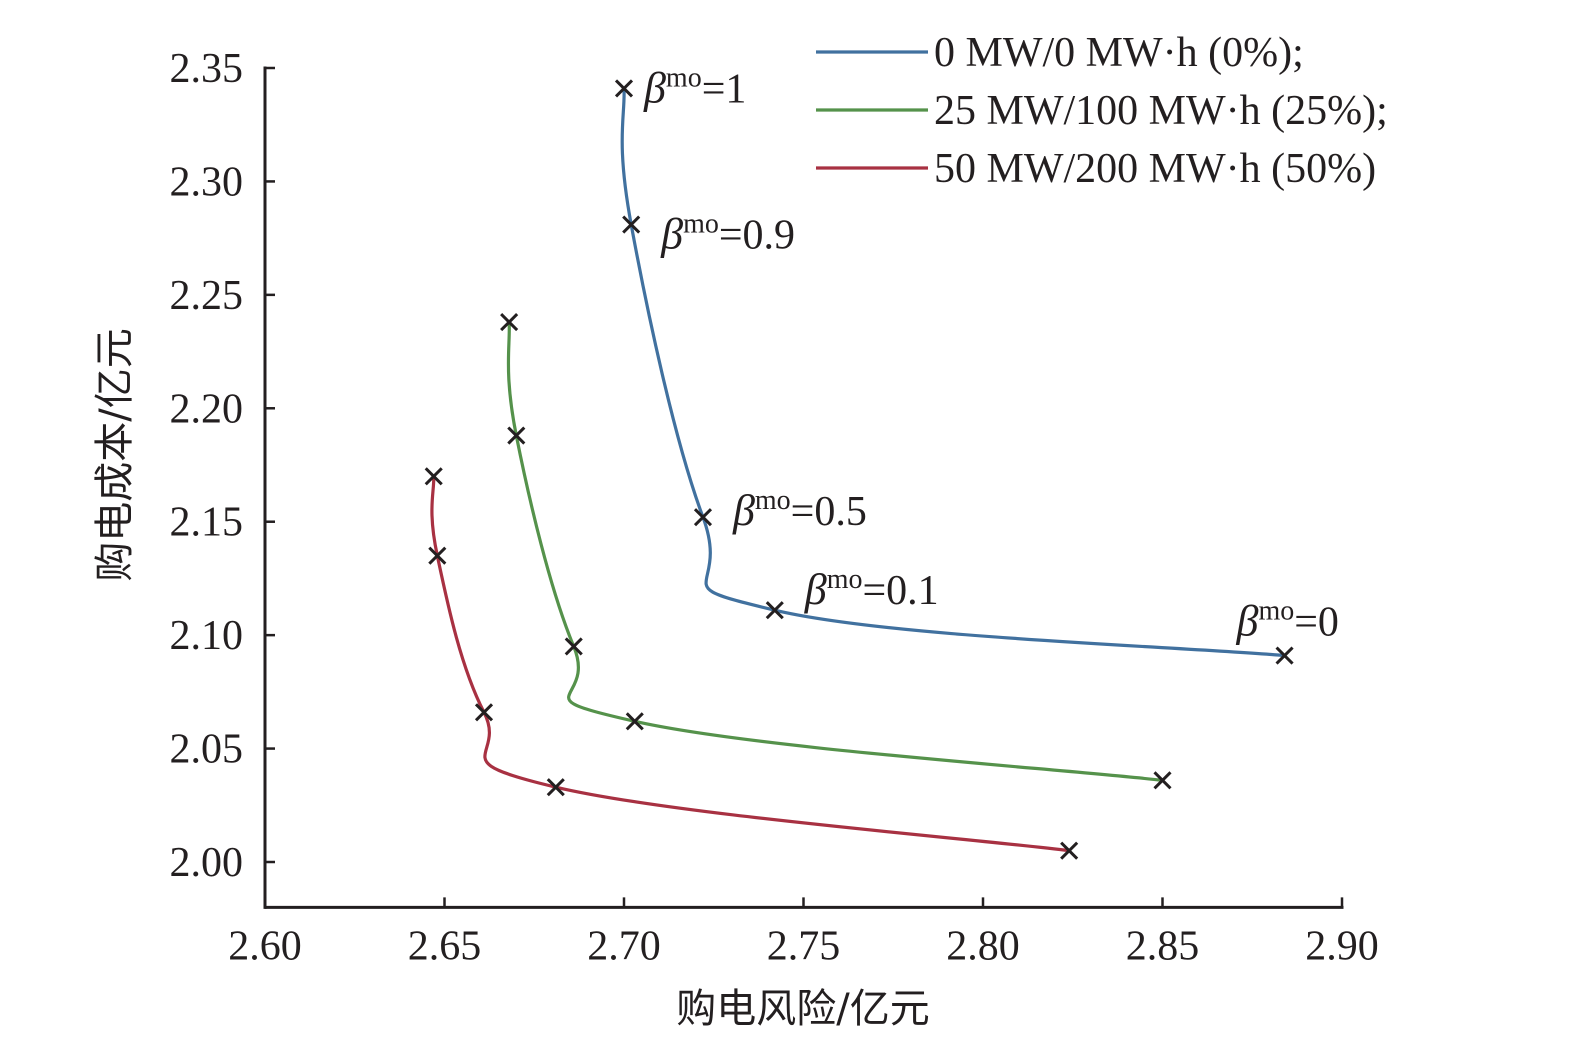  Describe the element at coordinates (1163, 946) in the screenshot. I see `x-tick-label: 2.85` at that location.